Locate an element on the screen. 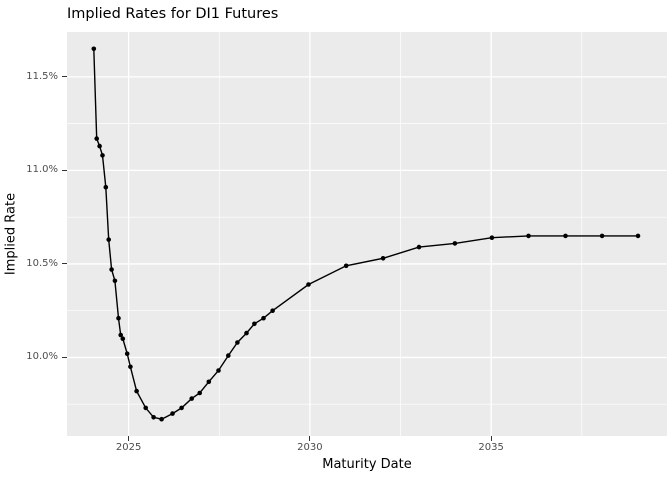 The image size is (672, 480). x-tick-label: 2035 is located at coordinates (491, 447).